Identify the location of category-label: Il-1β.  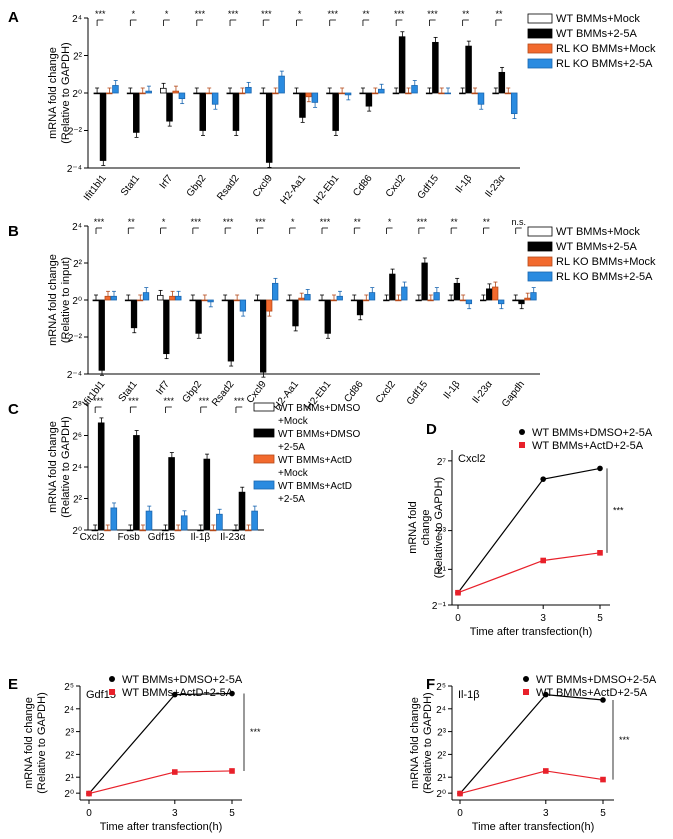
(464, 184).